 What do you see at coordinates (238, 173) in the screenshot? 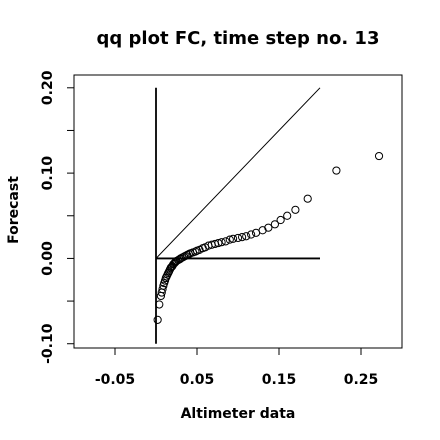
I see `ref-line-diagonal` at bounding box center [238, 173].